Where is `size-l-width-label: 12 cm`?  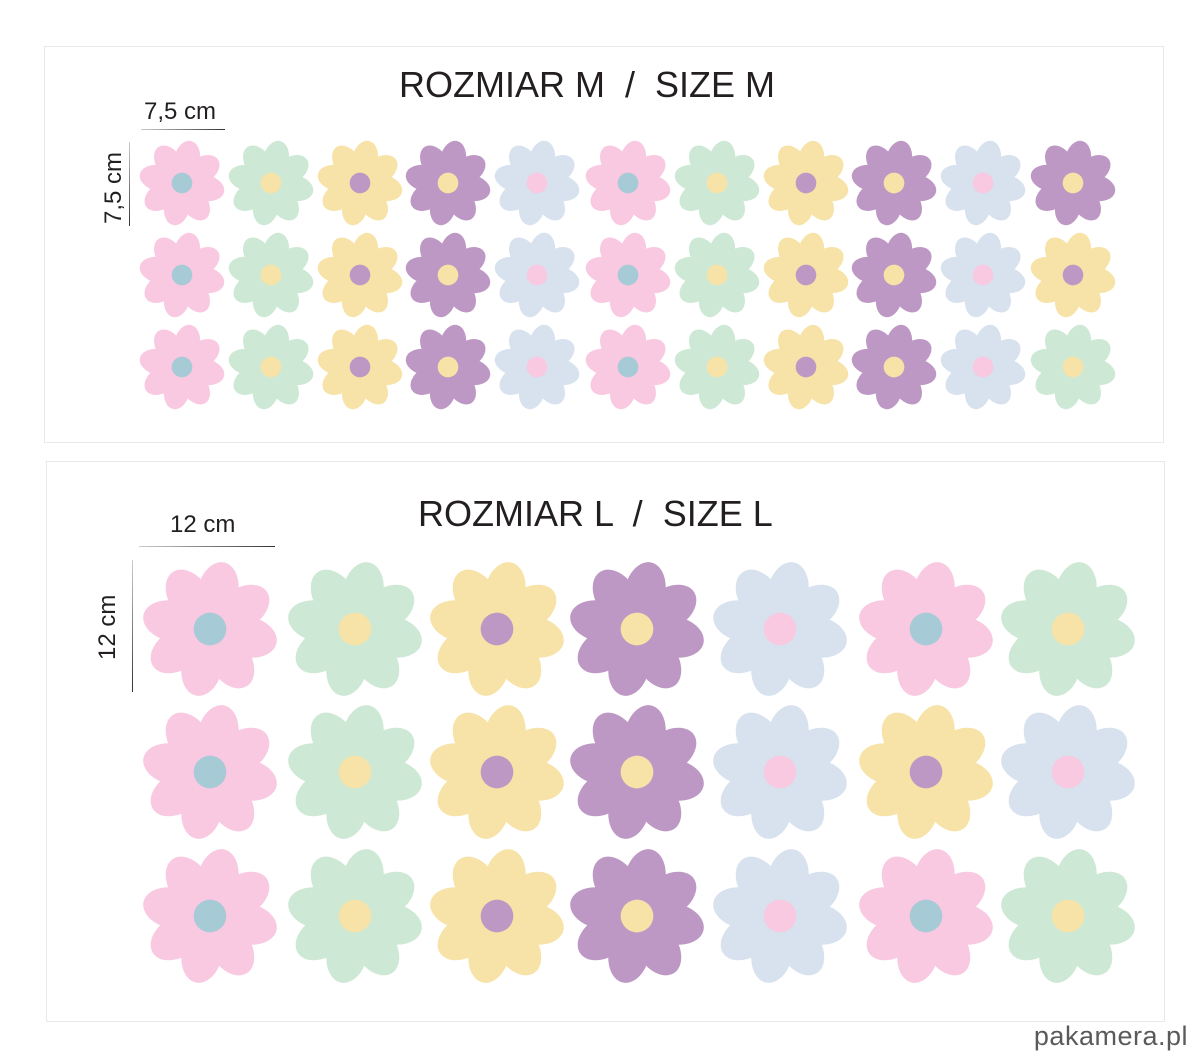
size-l-width-label: 12 cm is located at coordinates (203, 524).